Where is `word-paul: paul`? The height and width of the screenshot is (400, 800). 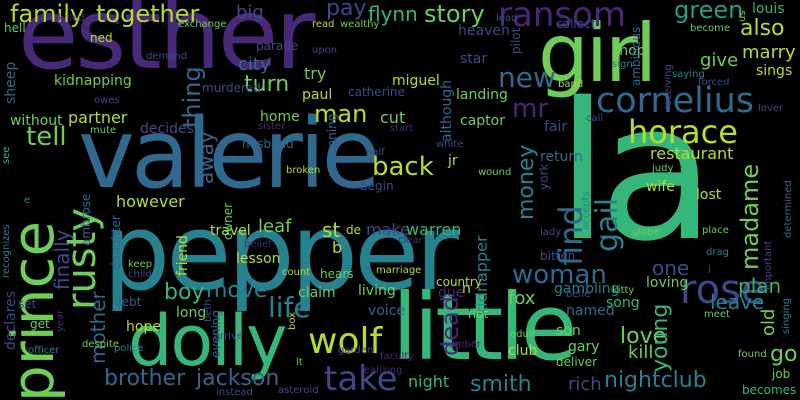
word-paul: paul is located at coordinates (317, 95).